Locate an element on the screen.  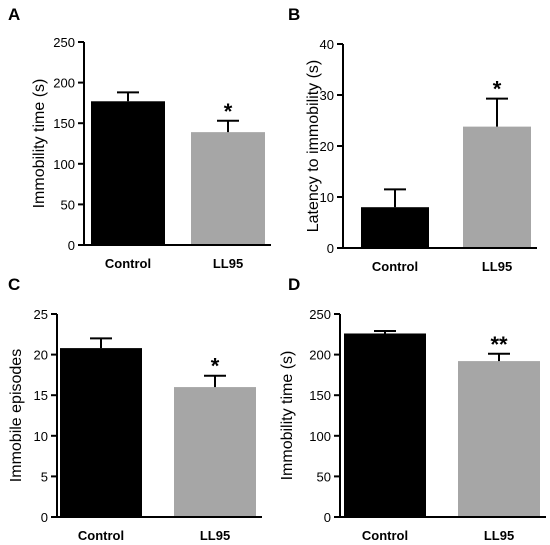
panel-label-c: C is located at coordinates (14, 284).